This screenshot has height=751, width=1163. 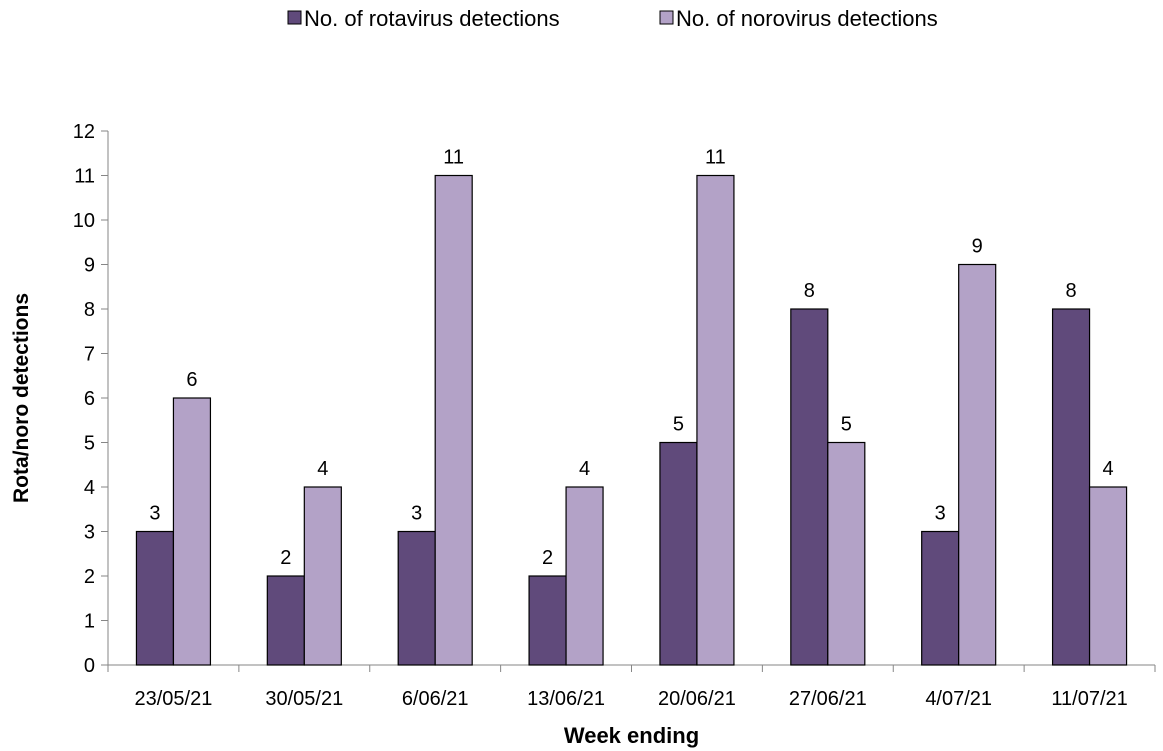 What do you see at coordinates (89, 533) in the screenshot?
I see `y-tick-label: 3` at bounding box center [89, 533].